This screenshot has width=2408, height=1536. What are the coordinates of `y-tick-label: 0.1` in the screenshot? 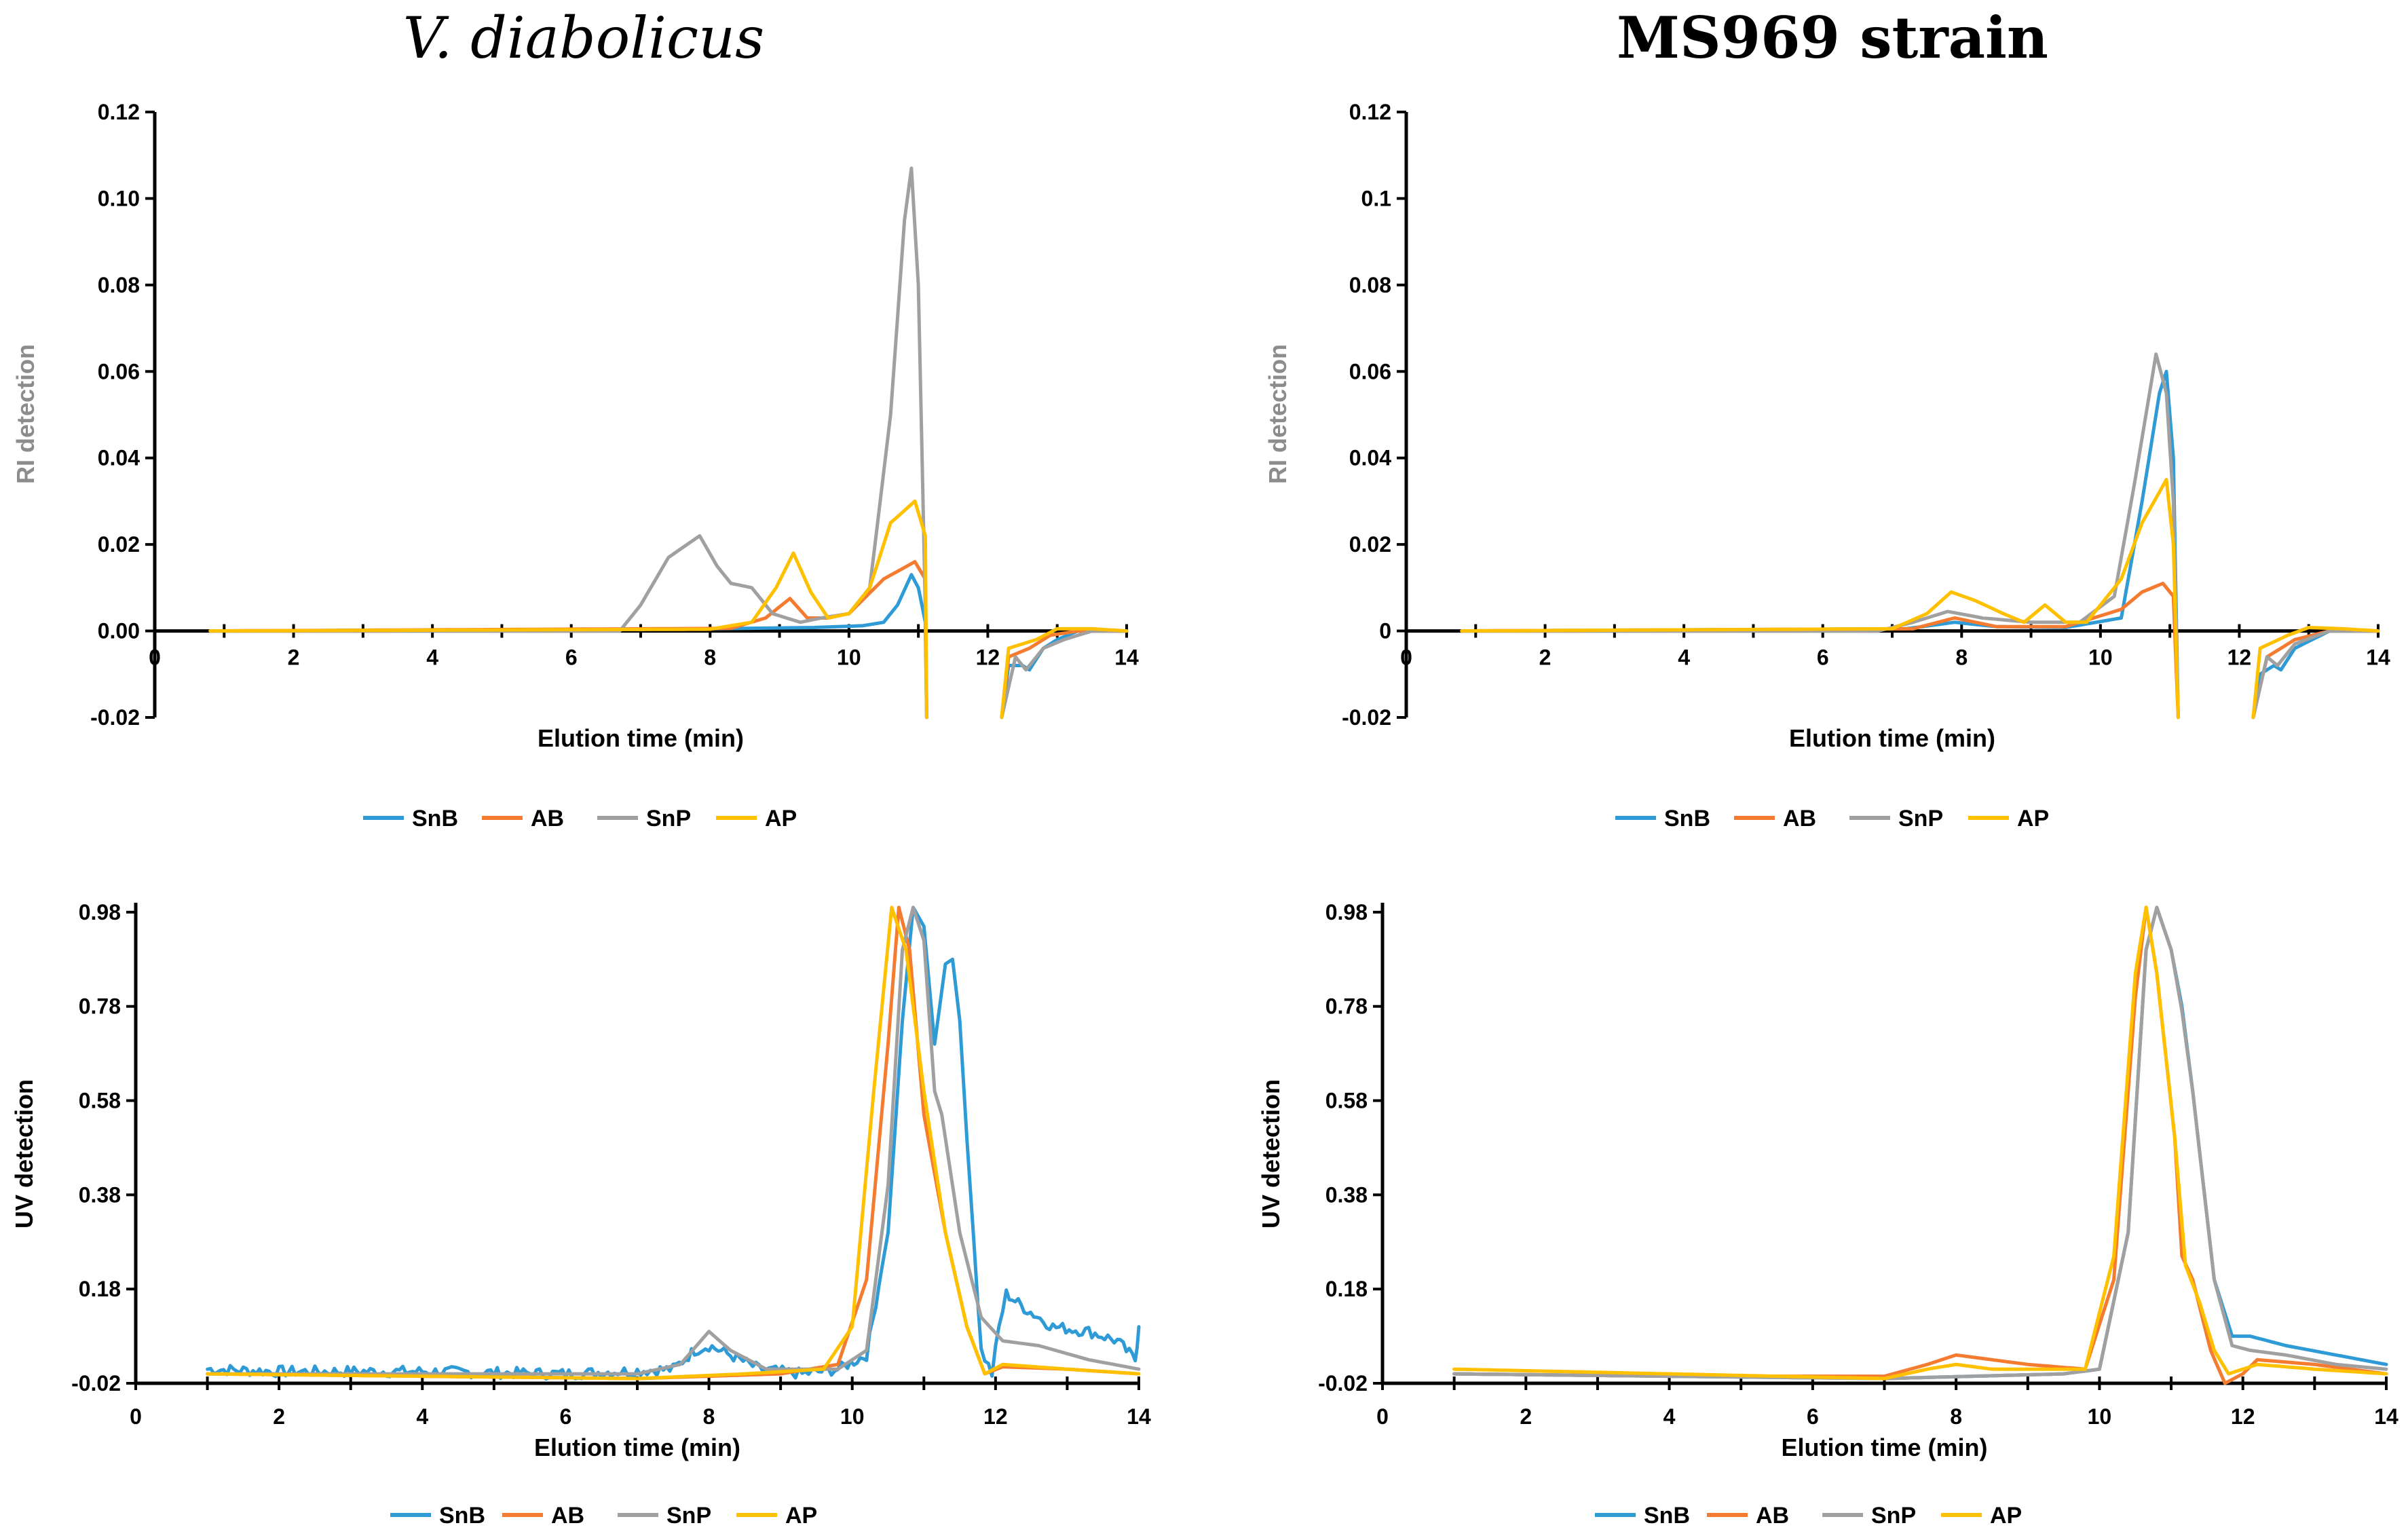 It's located at (1376, 198).